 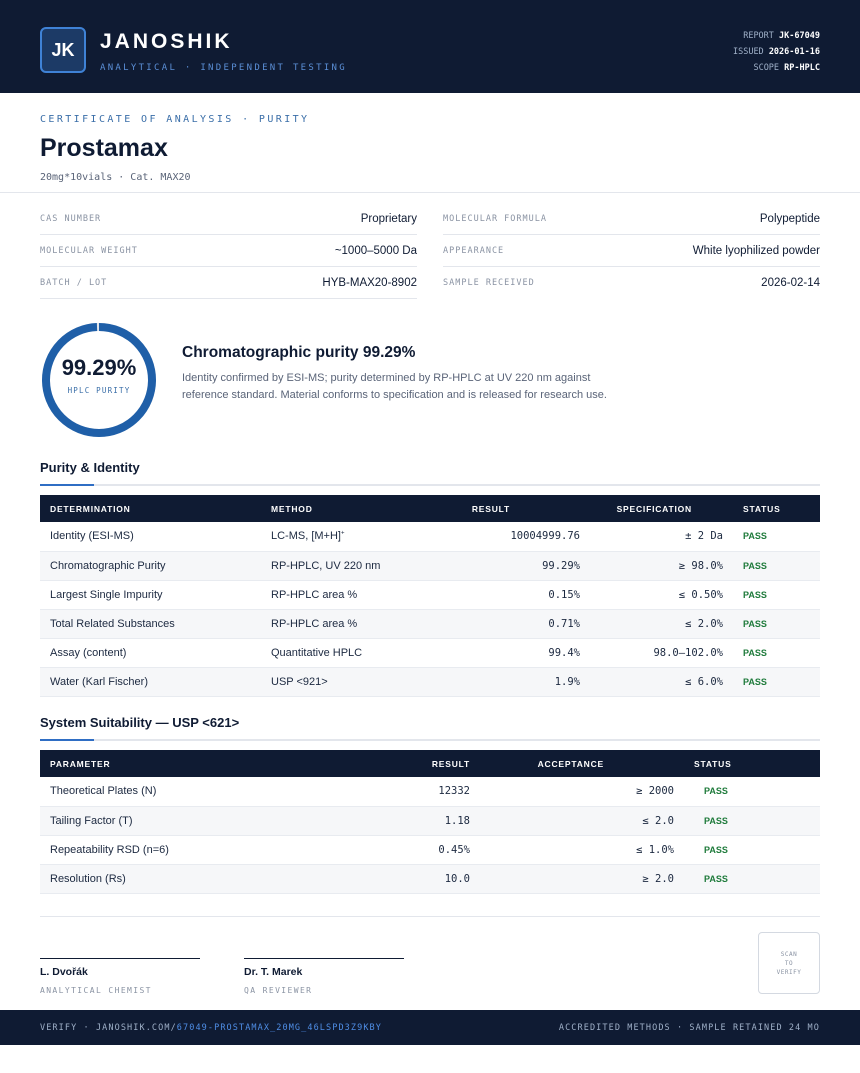 What do you see at coordinates (756, 250) in the screenshot?
I see `info-value: White lyophilized powder` at bounding box center [756, 250].